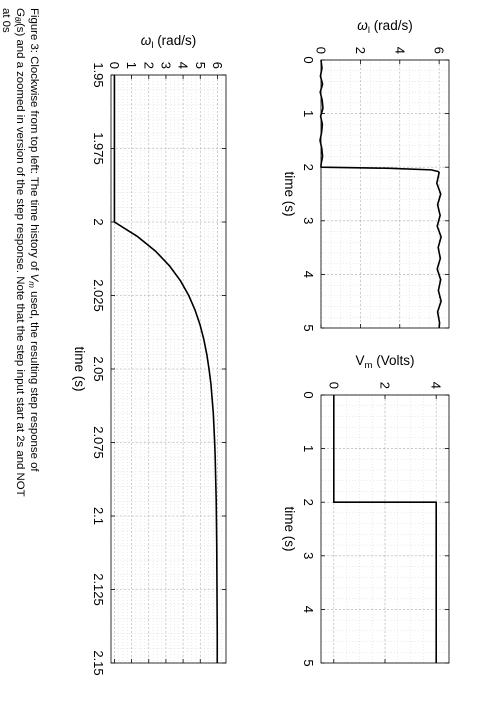 This screenshot has height=705, width=479. Describe the element at coordinates (98, 74) in the screenshot. I see `x-tick-label: 1.95` at that location.